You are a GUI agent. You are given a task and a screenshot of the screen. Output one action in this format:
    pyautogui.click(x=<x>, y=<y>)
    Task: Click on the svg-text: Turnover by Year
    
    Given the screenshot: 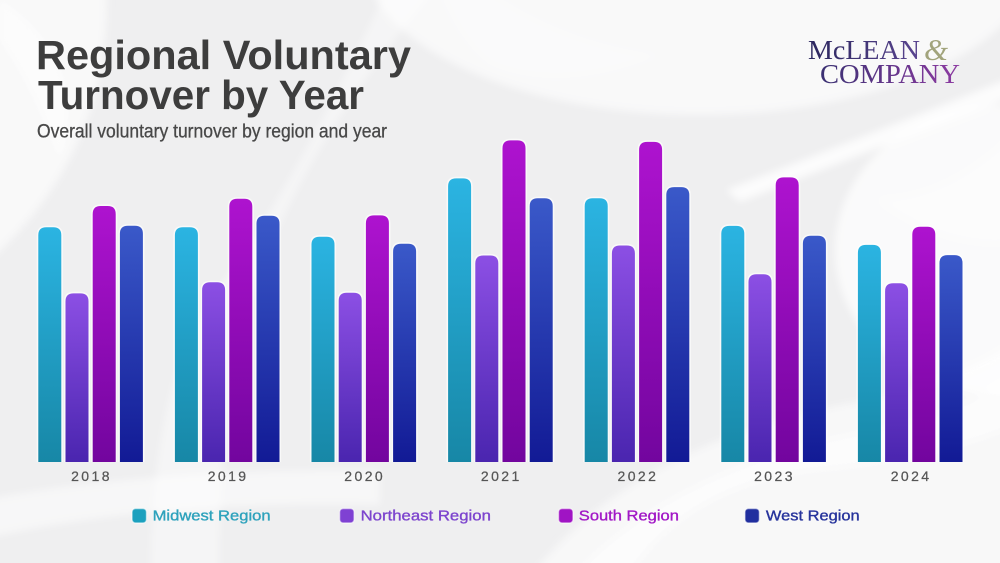 What is the action you would take?
    pyautogui.click(x=201, y=95)
    